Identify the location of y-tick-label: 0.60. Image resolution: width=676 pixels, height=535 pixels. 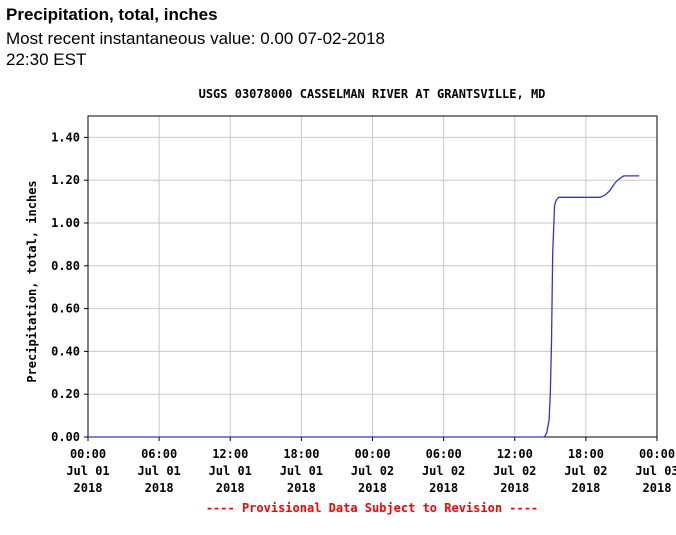
(65, 309).